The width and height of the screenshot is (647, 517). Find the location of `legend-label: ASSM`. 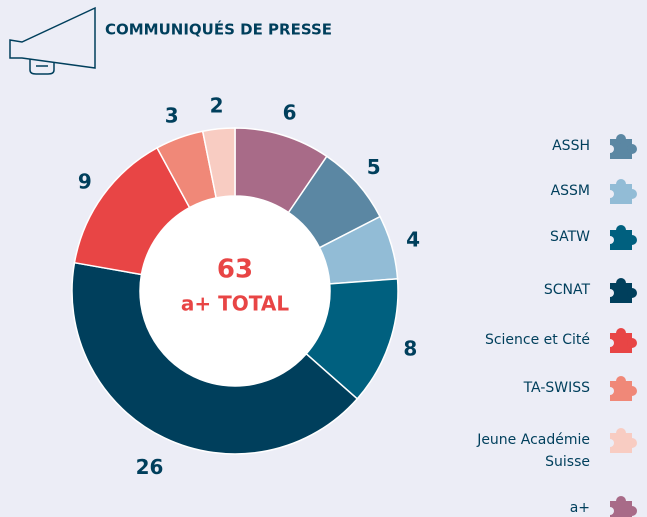

legend-label: ASSM is located at coordinates (570, 191).